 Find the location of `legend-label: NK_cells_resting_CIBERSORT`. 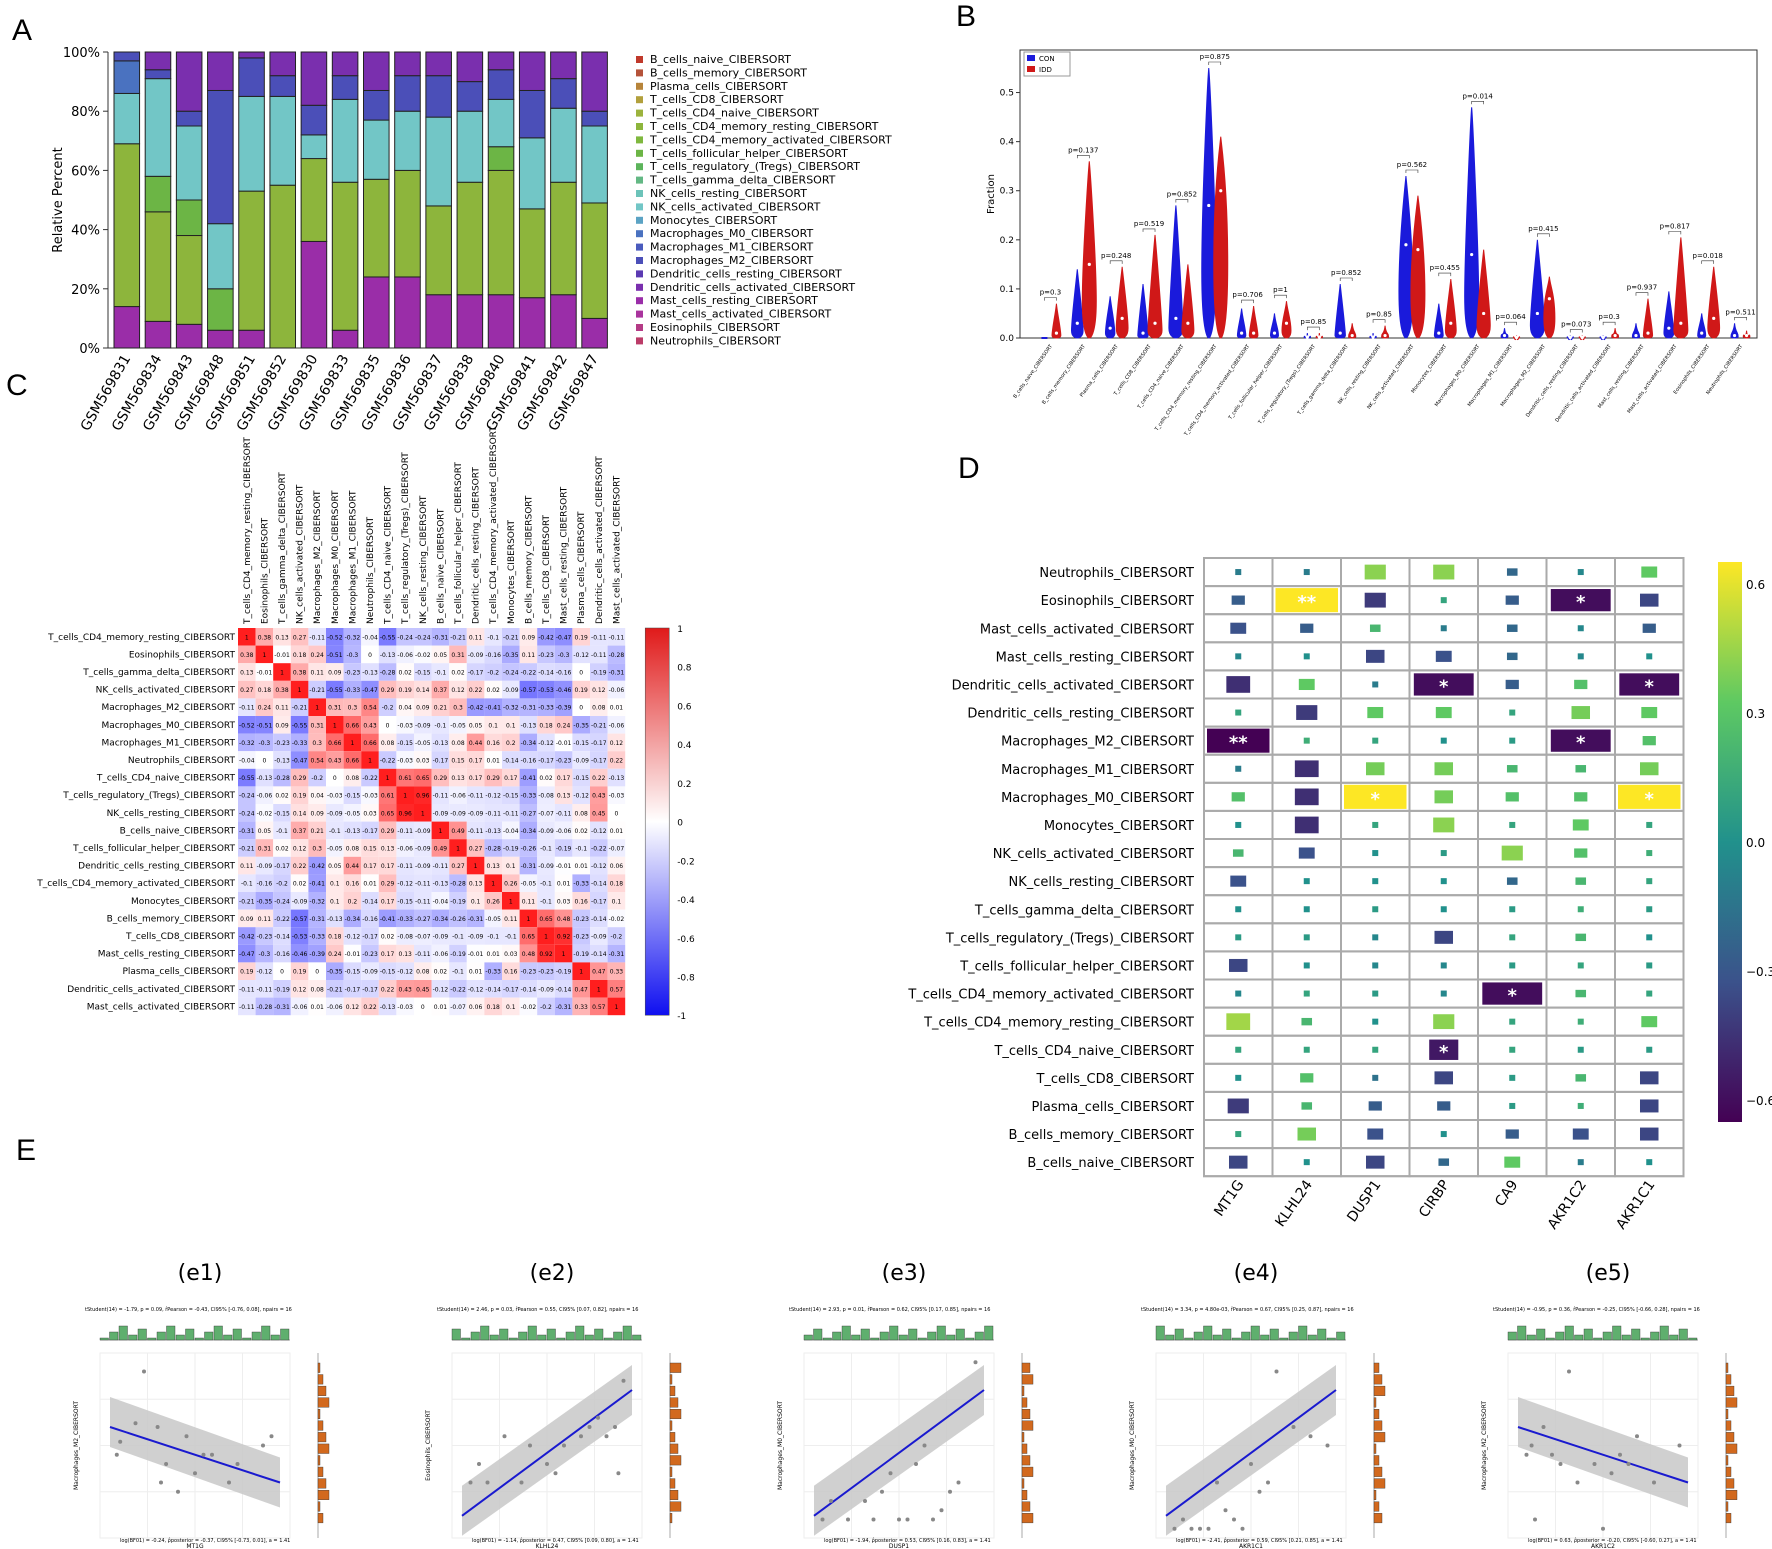

legend-label: NK_cells_resting_CIBERSORT is located at coordinates (728, 193).